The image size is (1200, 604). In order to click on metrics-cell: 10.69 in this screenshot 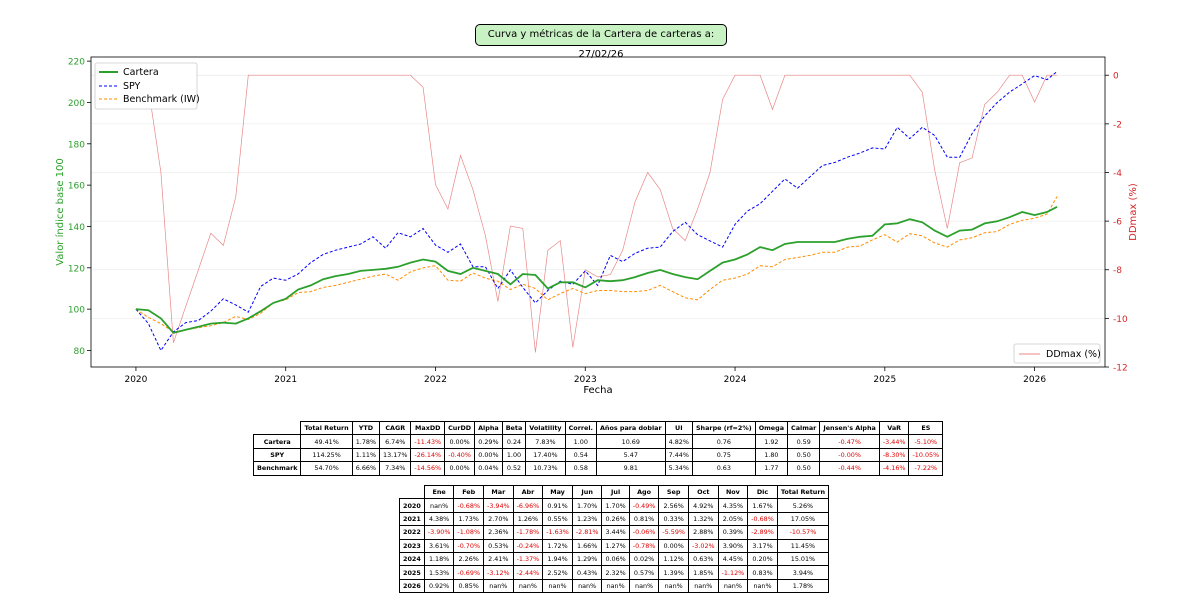, I will do `click(630, 441)`.